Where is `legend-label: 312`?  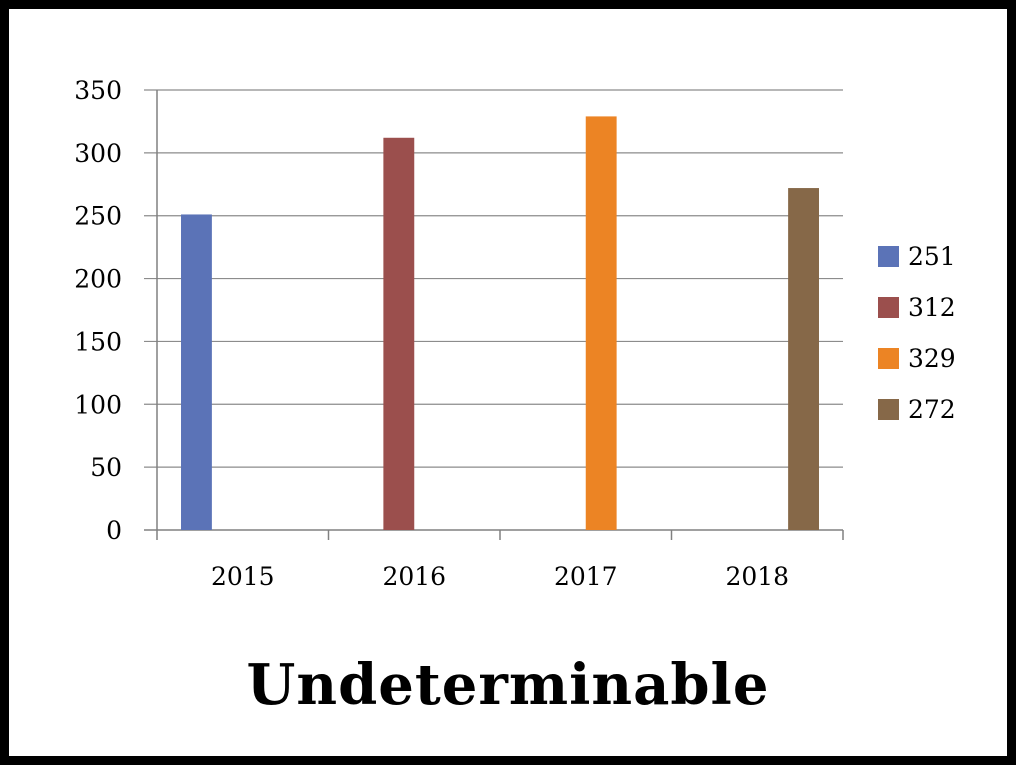
legend-label: 312 is located at coordinates (932, 307).